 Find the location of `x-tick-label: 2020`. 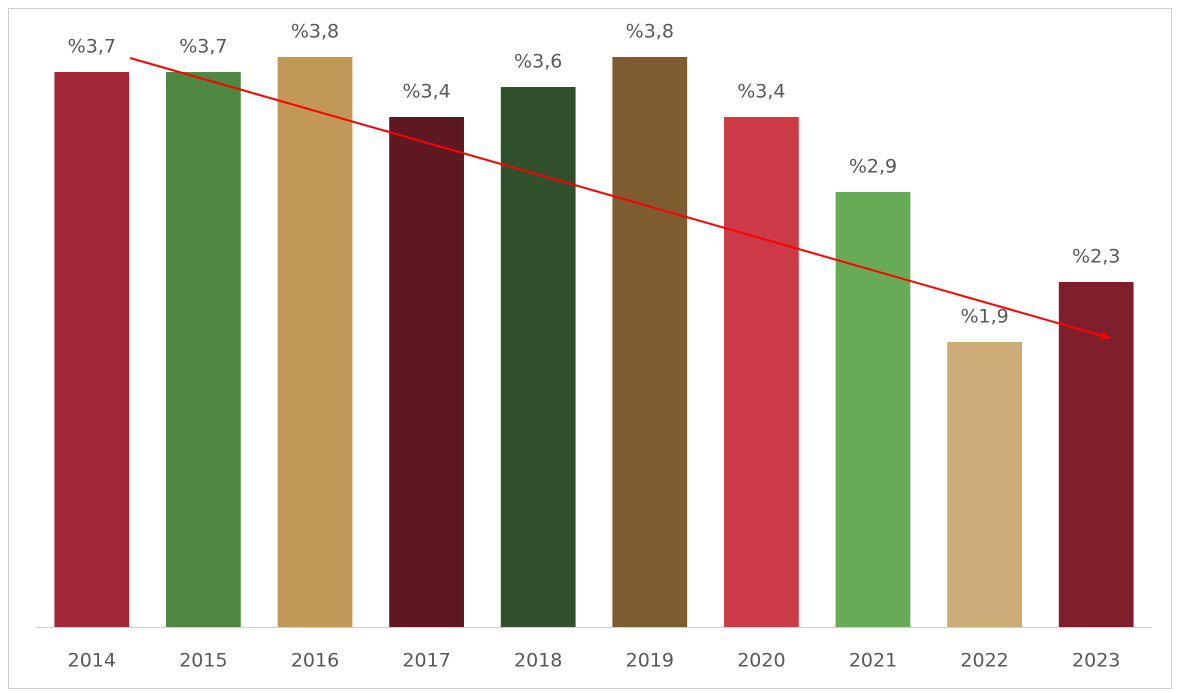

x-tick-label: 2020 is located at coordinates (761, 661).